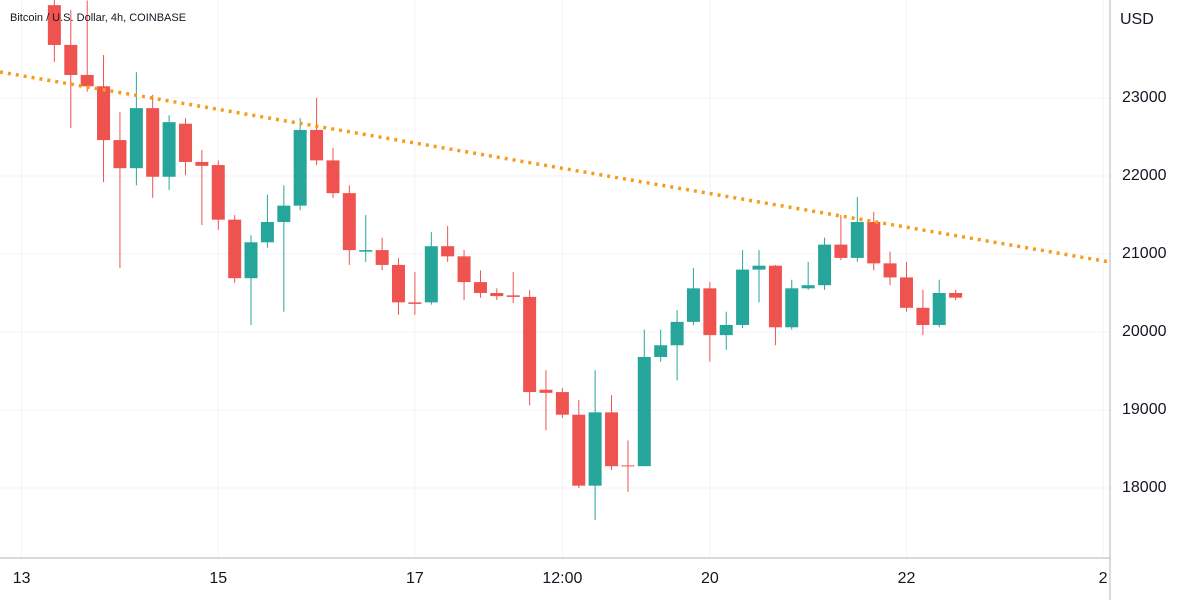 Image resolution: width=1184 pixels, height=600 pixels. I want to click on y-tick-label: 22000, so click(1144, 175).